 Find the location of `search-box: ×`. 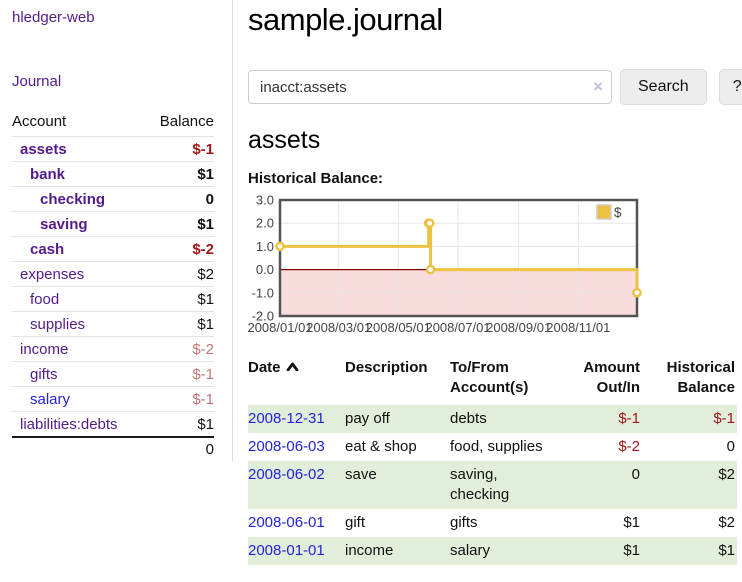

search-box: × is located at coordinates (430, 87).